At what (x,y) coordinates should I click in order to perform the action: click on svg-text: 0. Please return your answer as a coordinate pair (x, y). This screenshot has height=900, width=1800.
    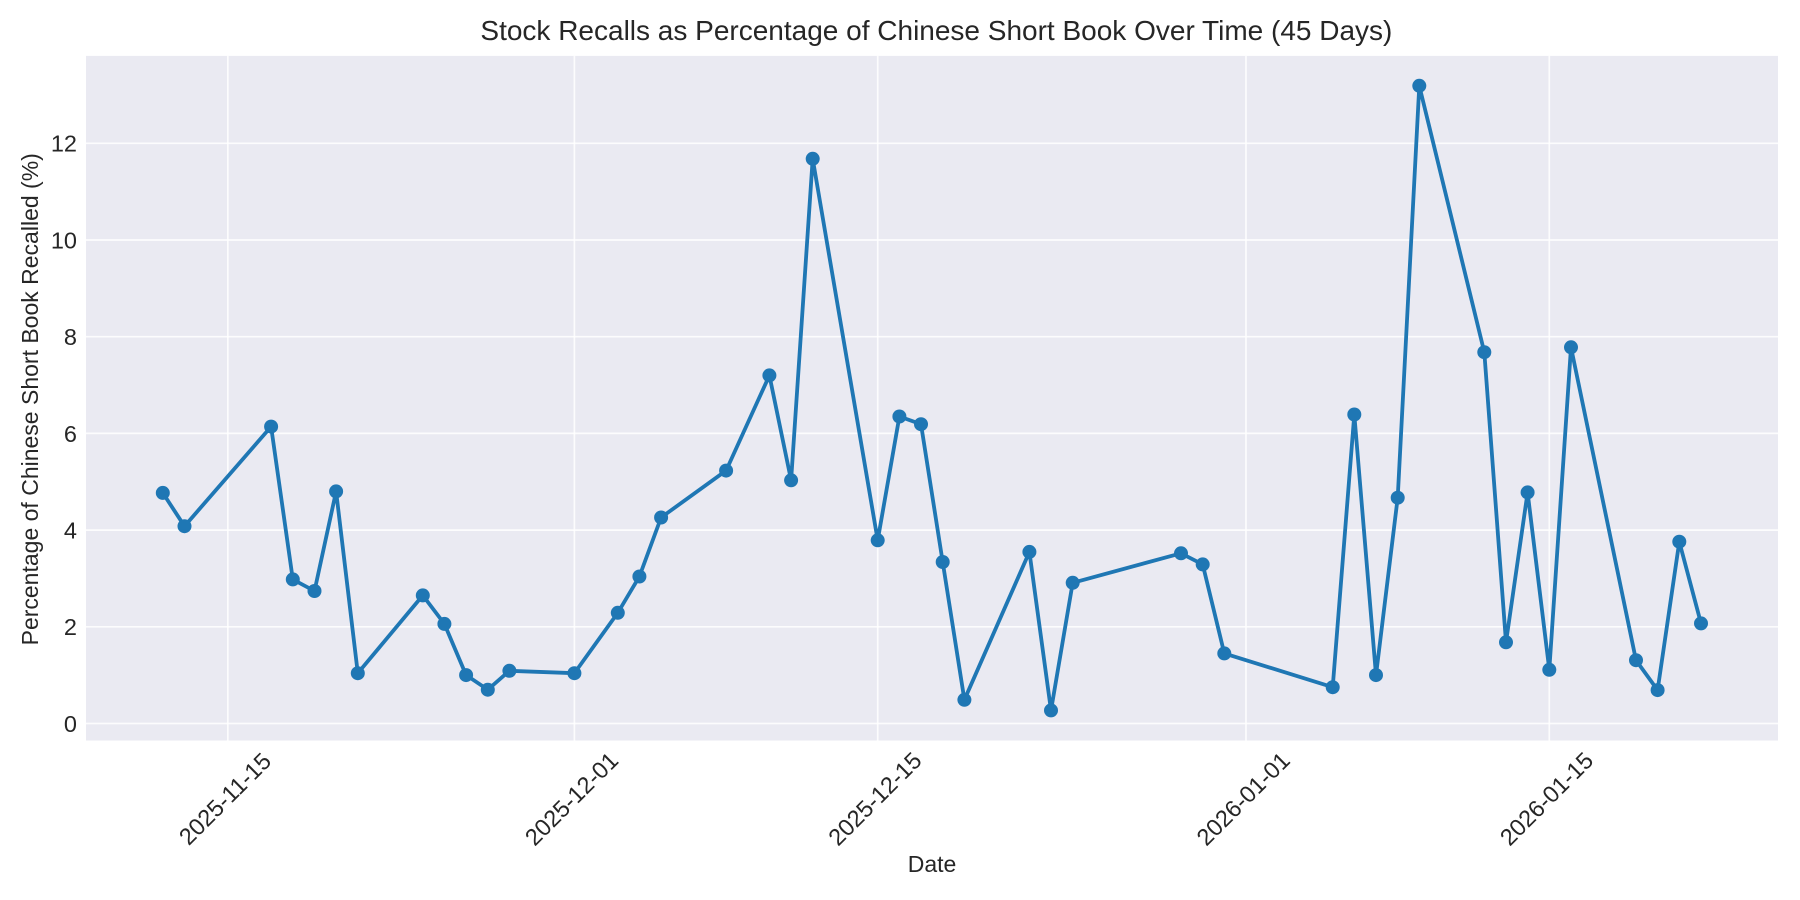
    Looking at the image, I should click on (70, 724).